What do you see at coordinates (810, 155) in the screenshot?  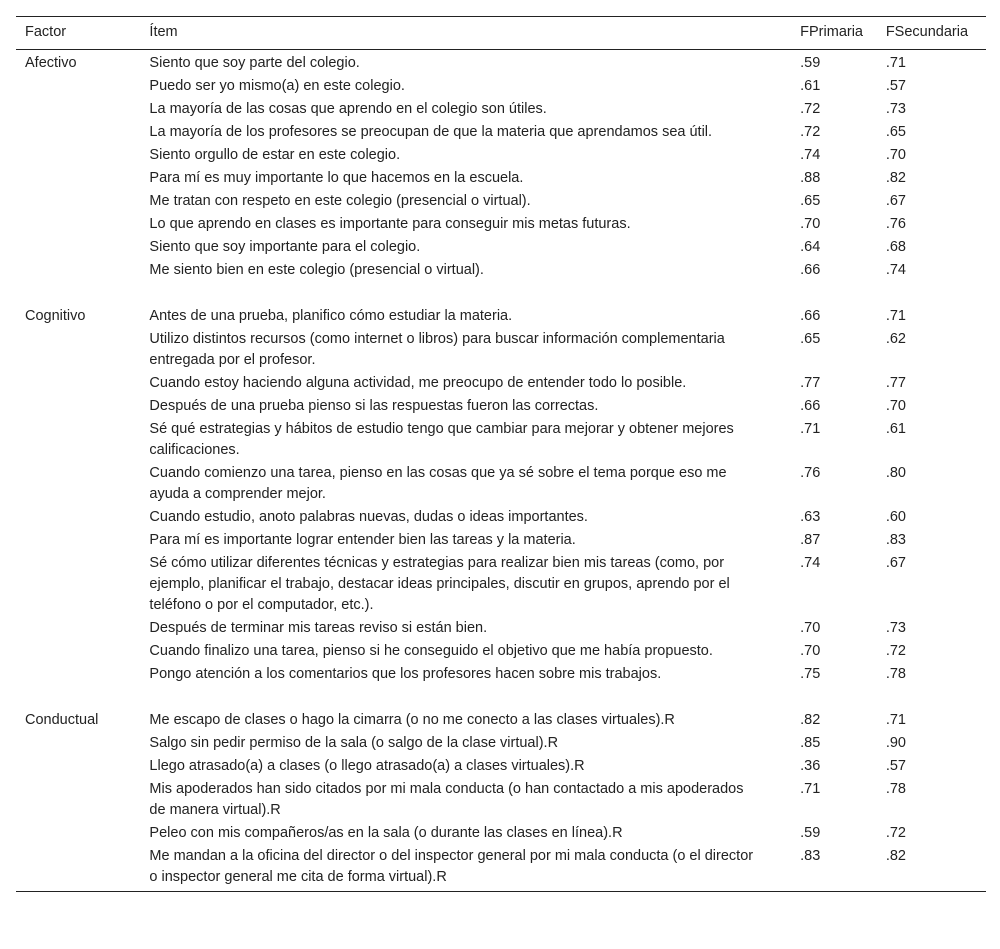 I see `fprimaria-cell: .74` at bounding box center [810, 155].